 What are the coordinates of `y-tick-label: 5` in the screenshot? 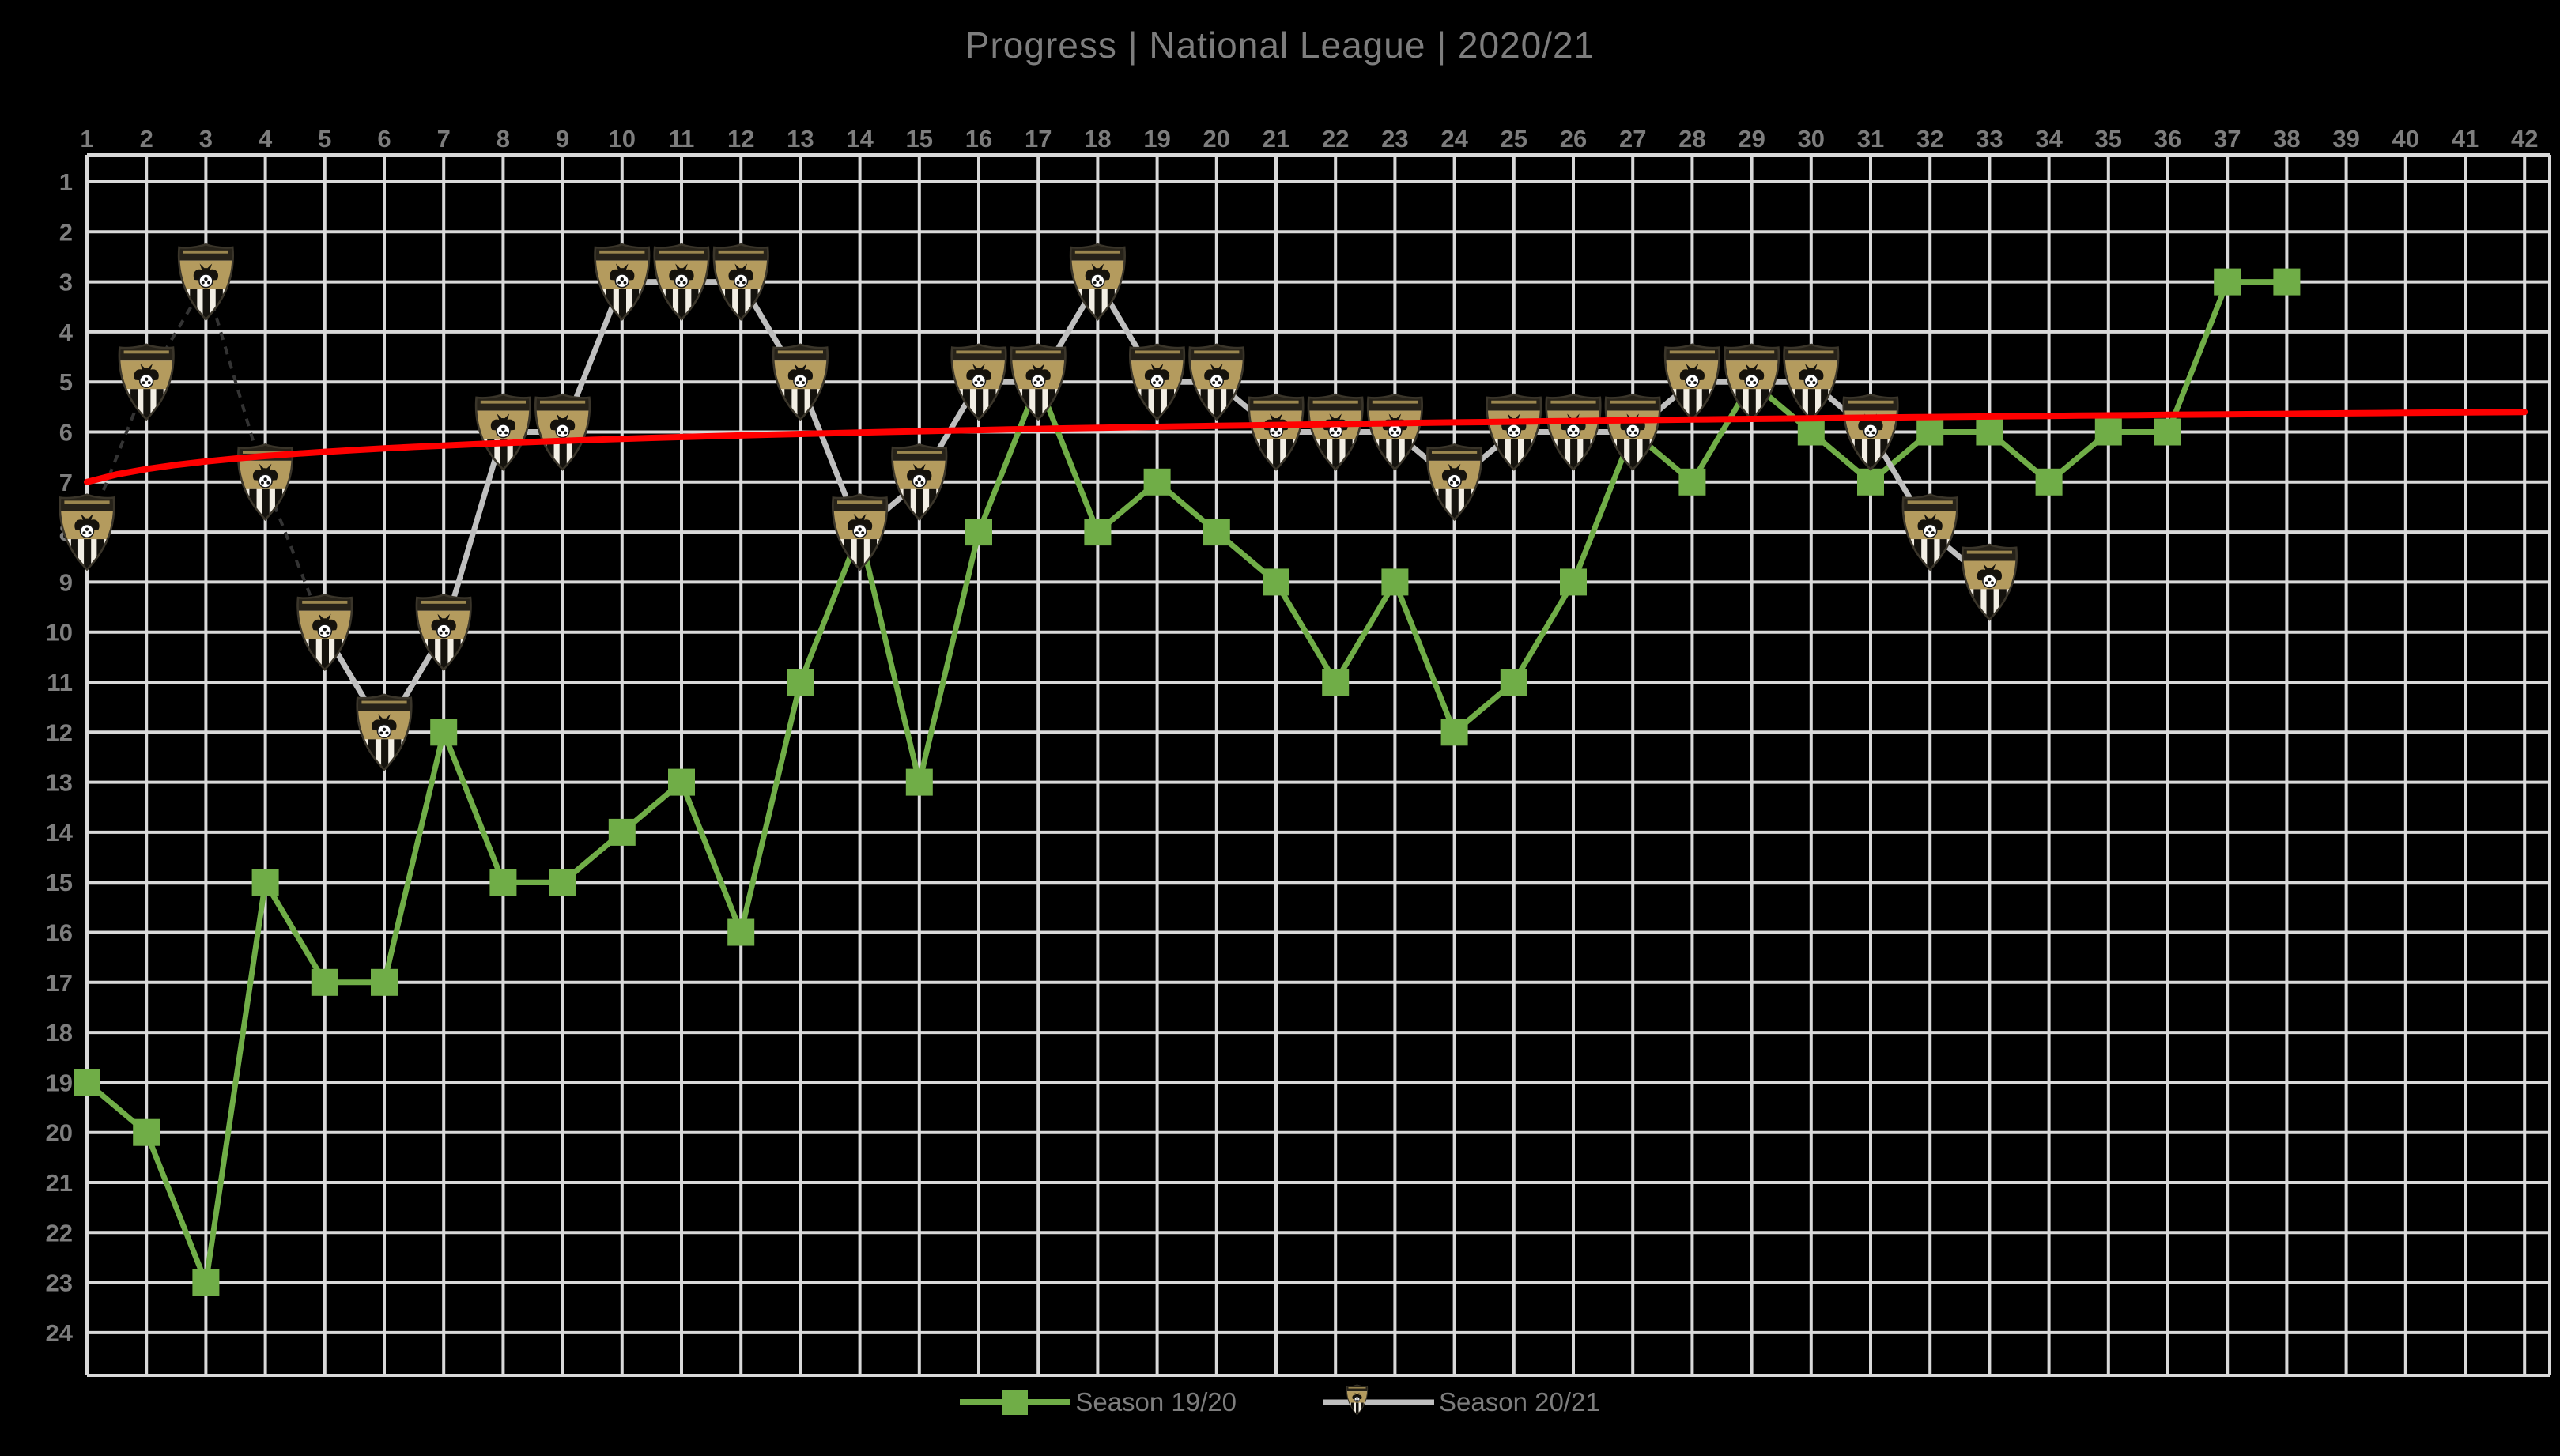 It's located at (66, 382).